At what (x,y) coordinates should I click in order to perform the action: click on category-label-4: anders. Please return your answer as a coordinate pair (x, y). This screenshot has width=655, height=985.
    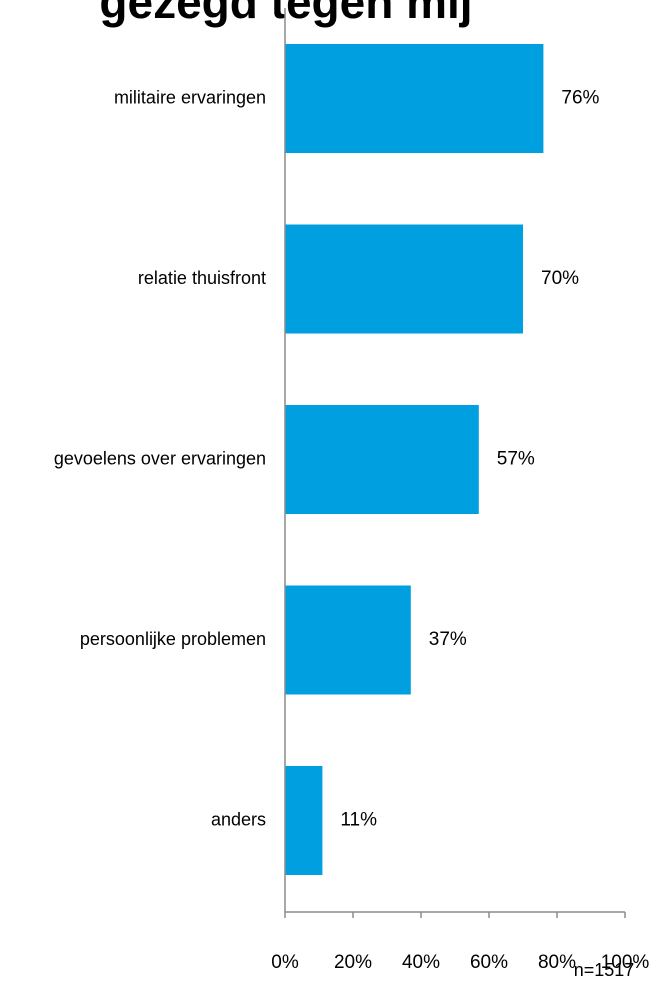
    Looking at the image, I should click on (238, 819).